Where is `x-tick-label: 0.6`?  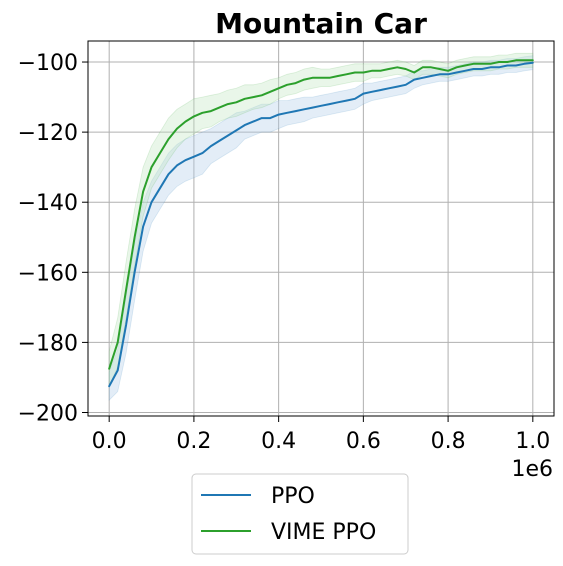
x-tick-label: 0.6 is located at coordinates (363, 441).